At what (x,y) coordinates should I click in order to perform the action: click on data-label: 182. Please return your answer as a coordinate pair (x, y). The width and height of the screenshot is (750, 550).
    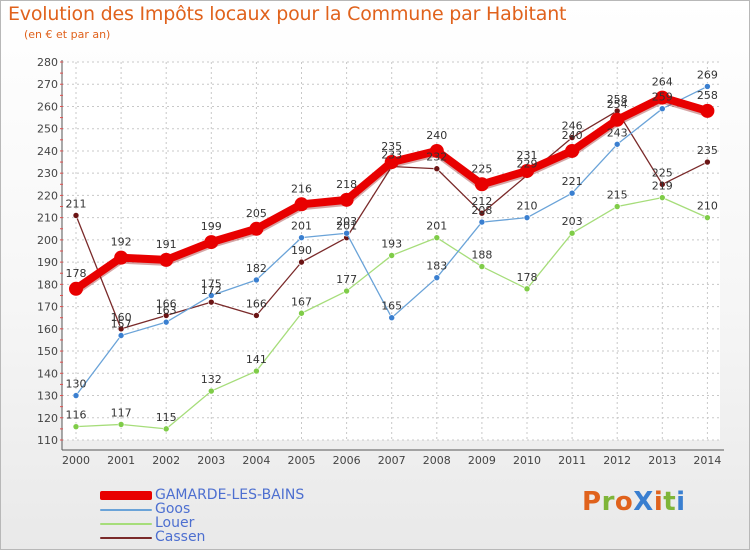
    Looking at the image, I should click on (256, 268).